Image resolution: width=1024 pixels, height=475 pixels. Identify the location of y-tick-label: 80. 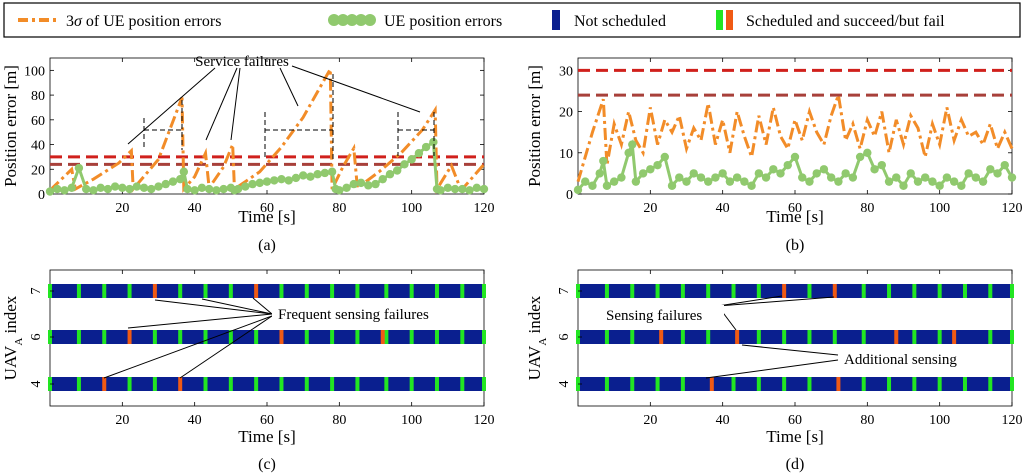
(38, 96).